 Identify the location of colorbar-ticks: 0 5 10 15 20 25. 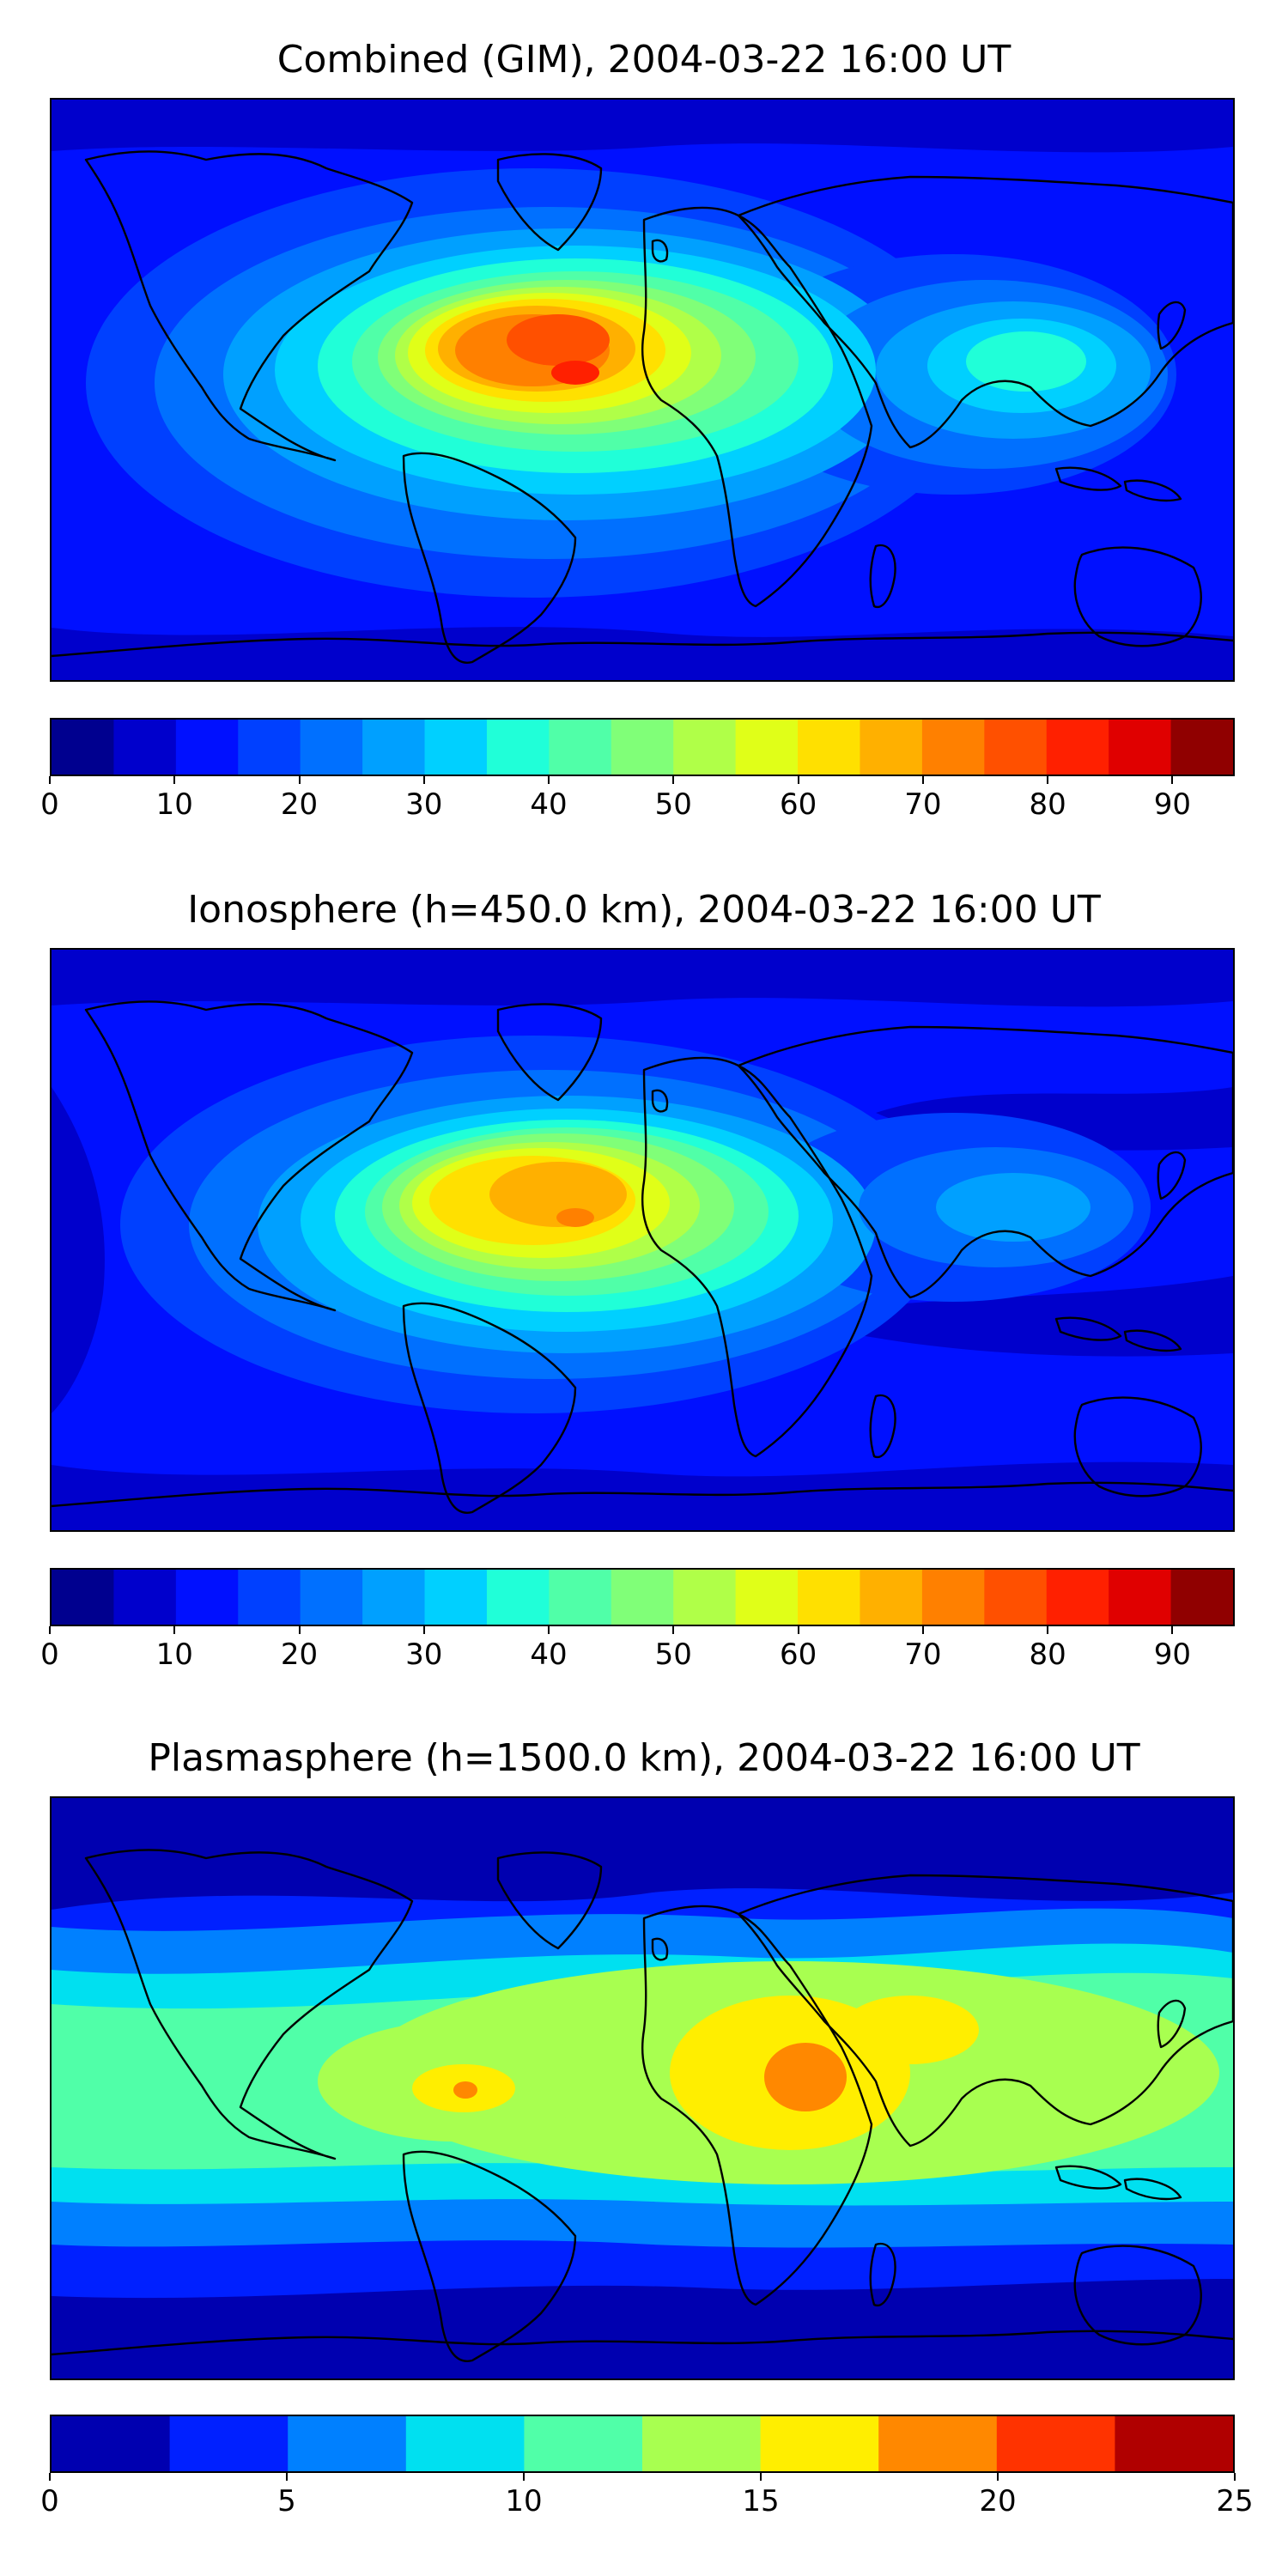
(647, 2495).